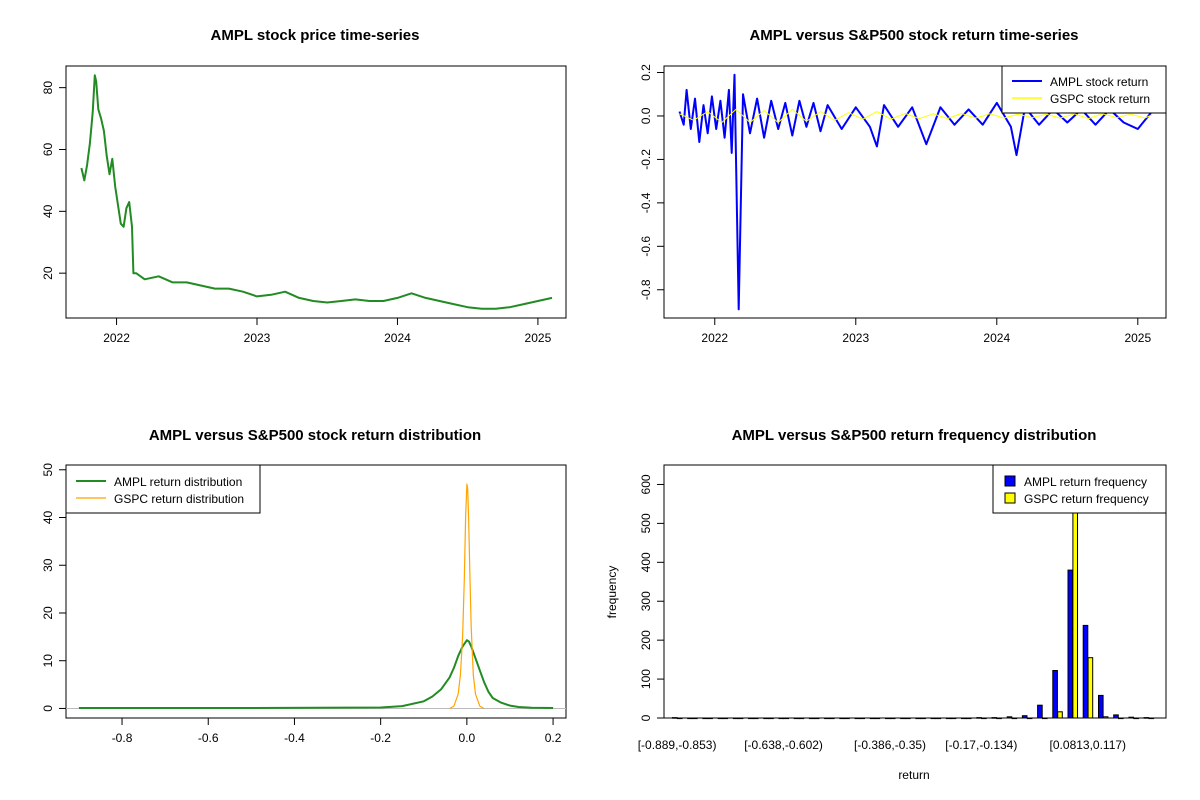 The height and width of the screenshot is (800, 1200). I want to click on y-tick-label: -0.8, so click(646, 289).